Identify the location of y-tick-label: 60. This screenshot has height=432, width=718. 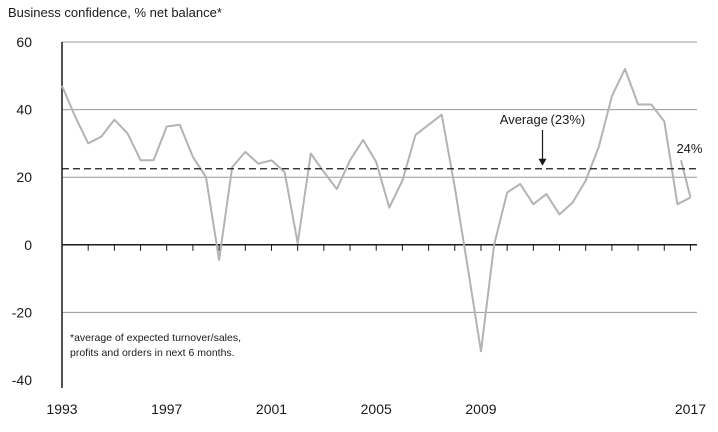
(24, 42).